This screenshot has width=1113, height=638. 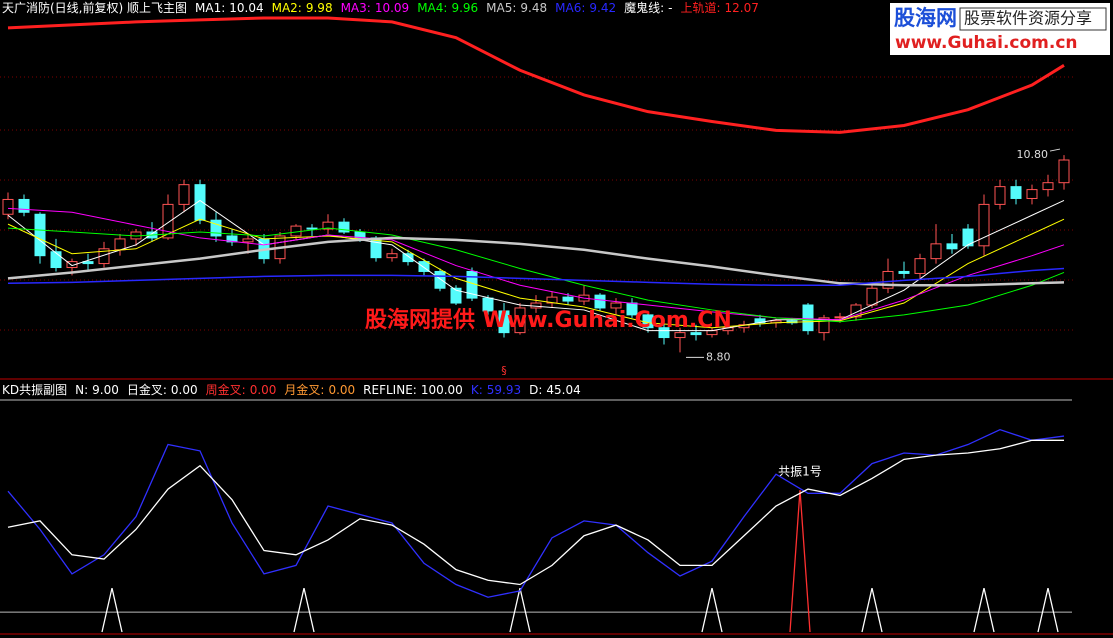 I want to click on legend-readout: 100.00, so click(x=442, y=390).